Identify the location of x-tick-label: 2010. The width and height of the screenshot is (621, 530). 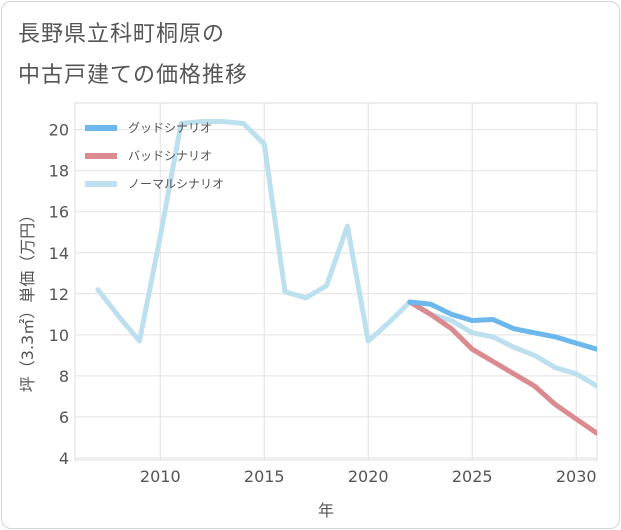
(160, 476).